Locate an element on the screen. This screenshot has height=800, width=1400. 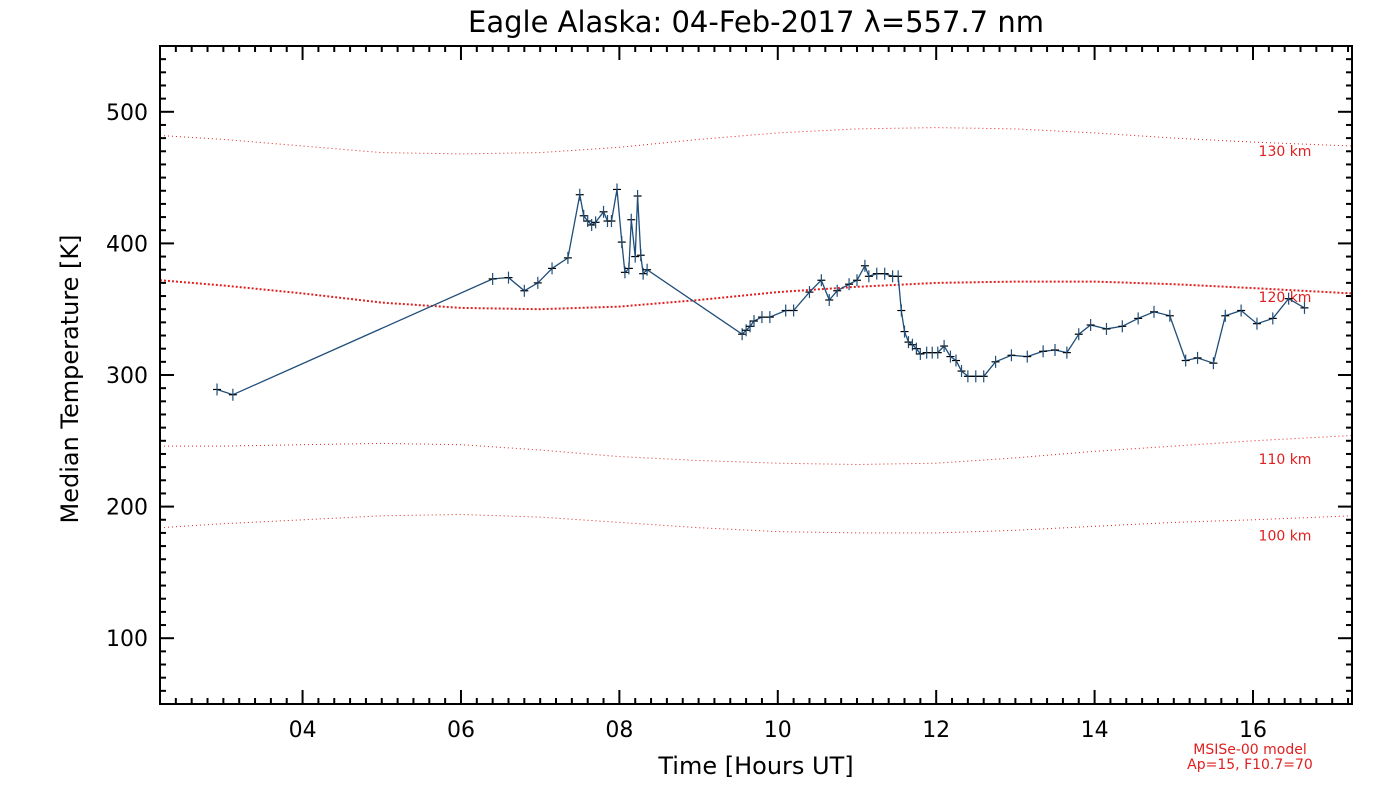
x-tick-label: 10 is located at coordinates (778, 730).